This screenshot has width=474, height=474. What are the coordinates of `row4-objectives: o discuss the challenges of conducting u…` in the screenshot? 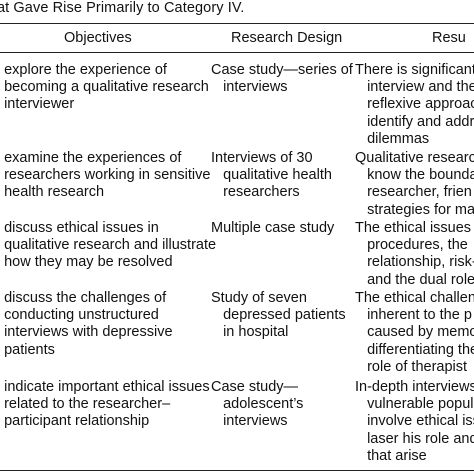 It's located at (86, 324).